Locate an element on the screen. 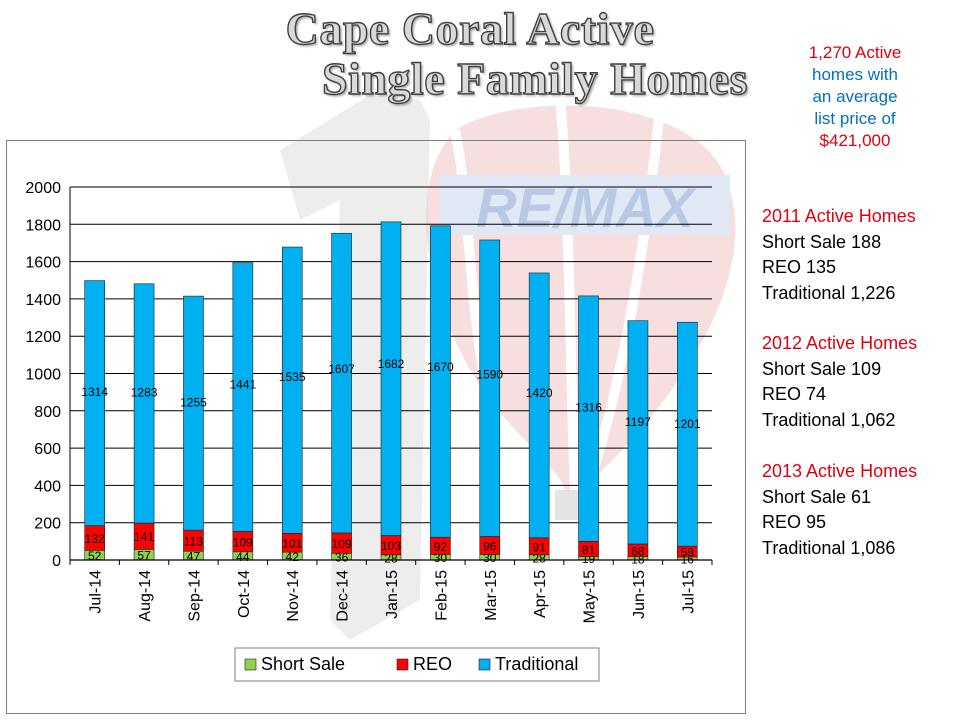 The width and height of the screenshot is (960, 720). x-tick-label: Jan-15 is located at coordinates (392, 594).